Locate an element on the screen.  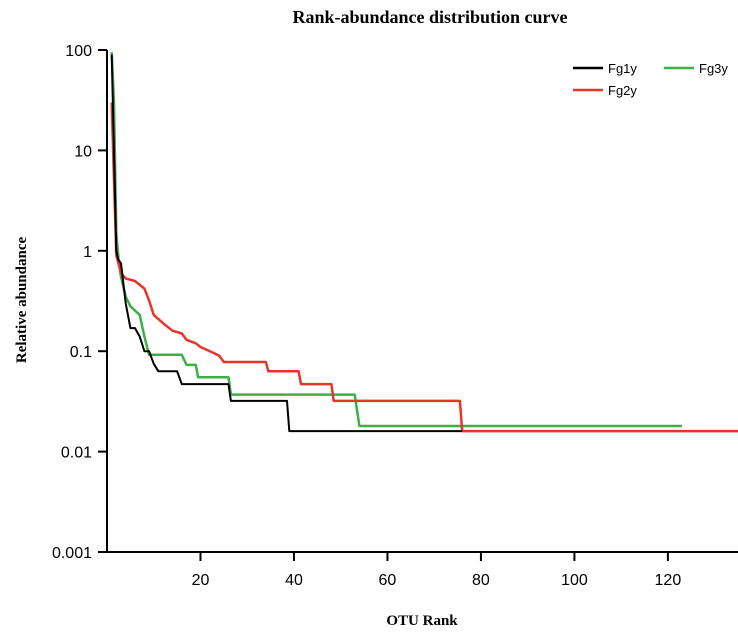
x-tick-label: 100 is located at coordinates (574, 580).